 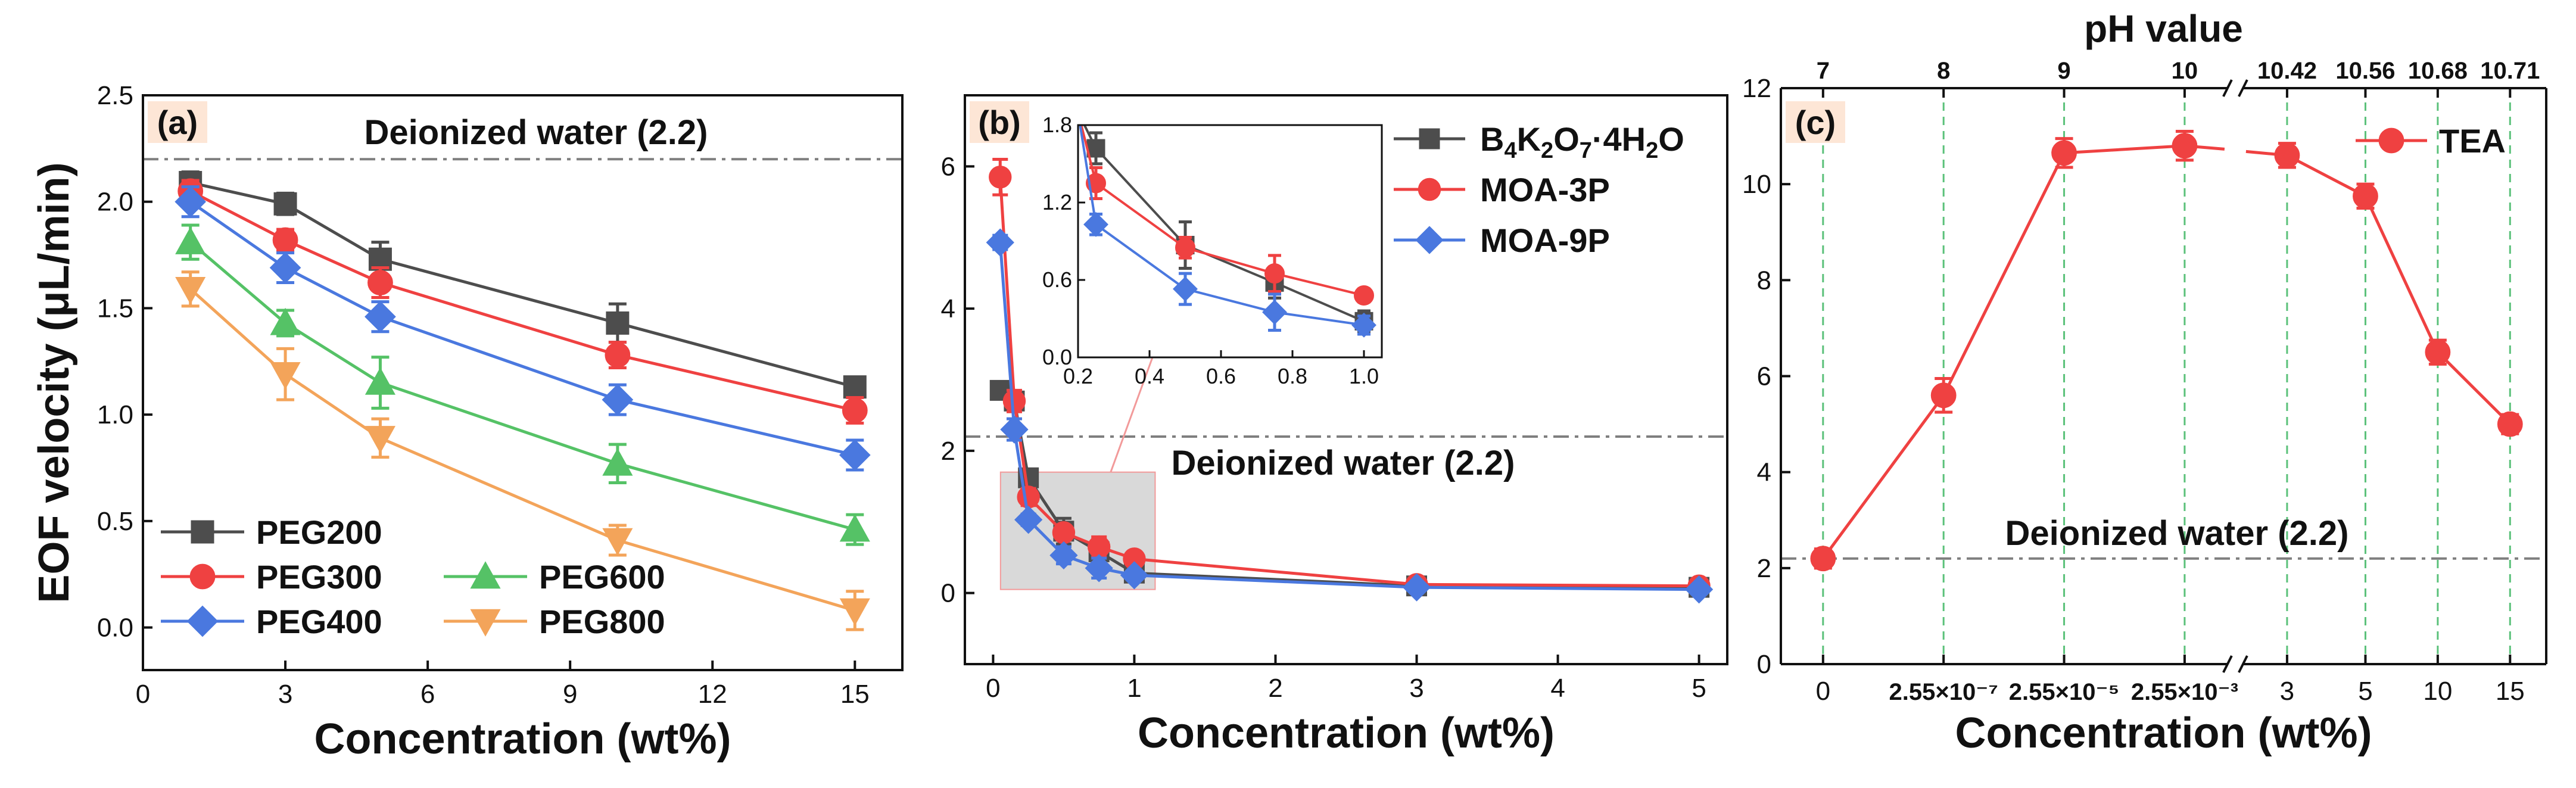 What do you see at coordinates (115, 414) in the screenshot?
I see `y-tick-label: 1.0` at bounding box center [115, 414].